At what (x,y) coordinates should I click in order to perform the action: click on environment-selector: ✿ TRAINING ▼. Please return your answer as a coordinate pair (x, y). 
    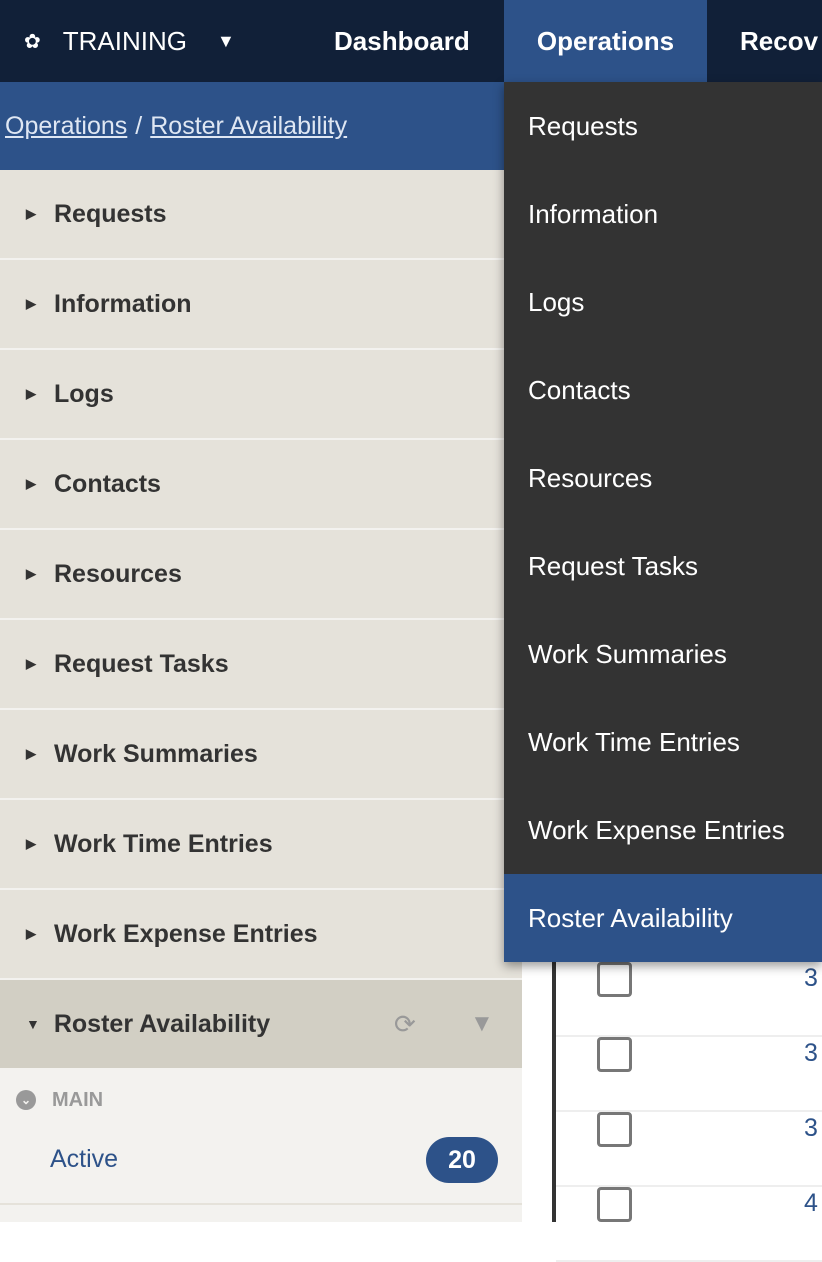
    Looking at the image, I should click on (129, 41).